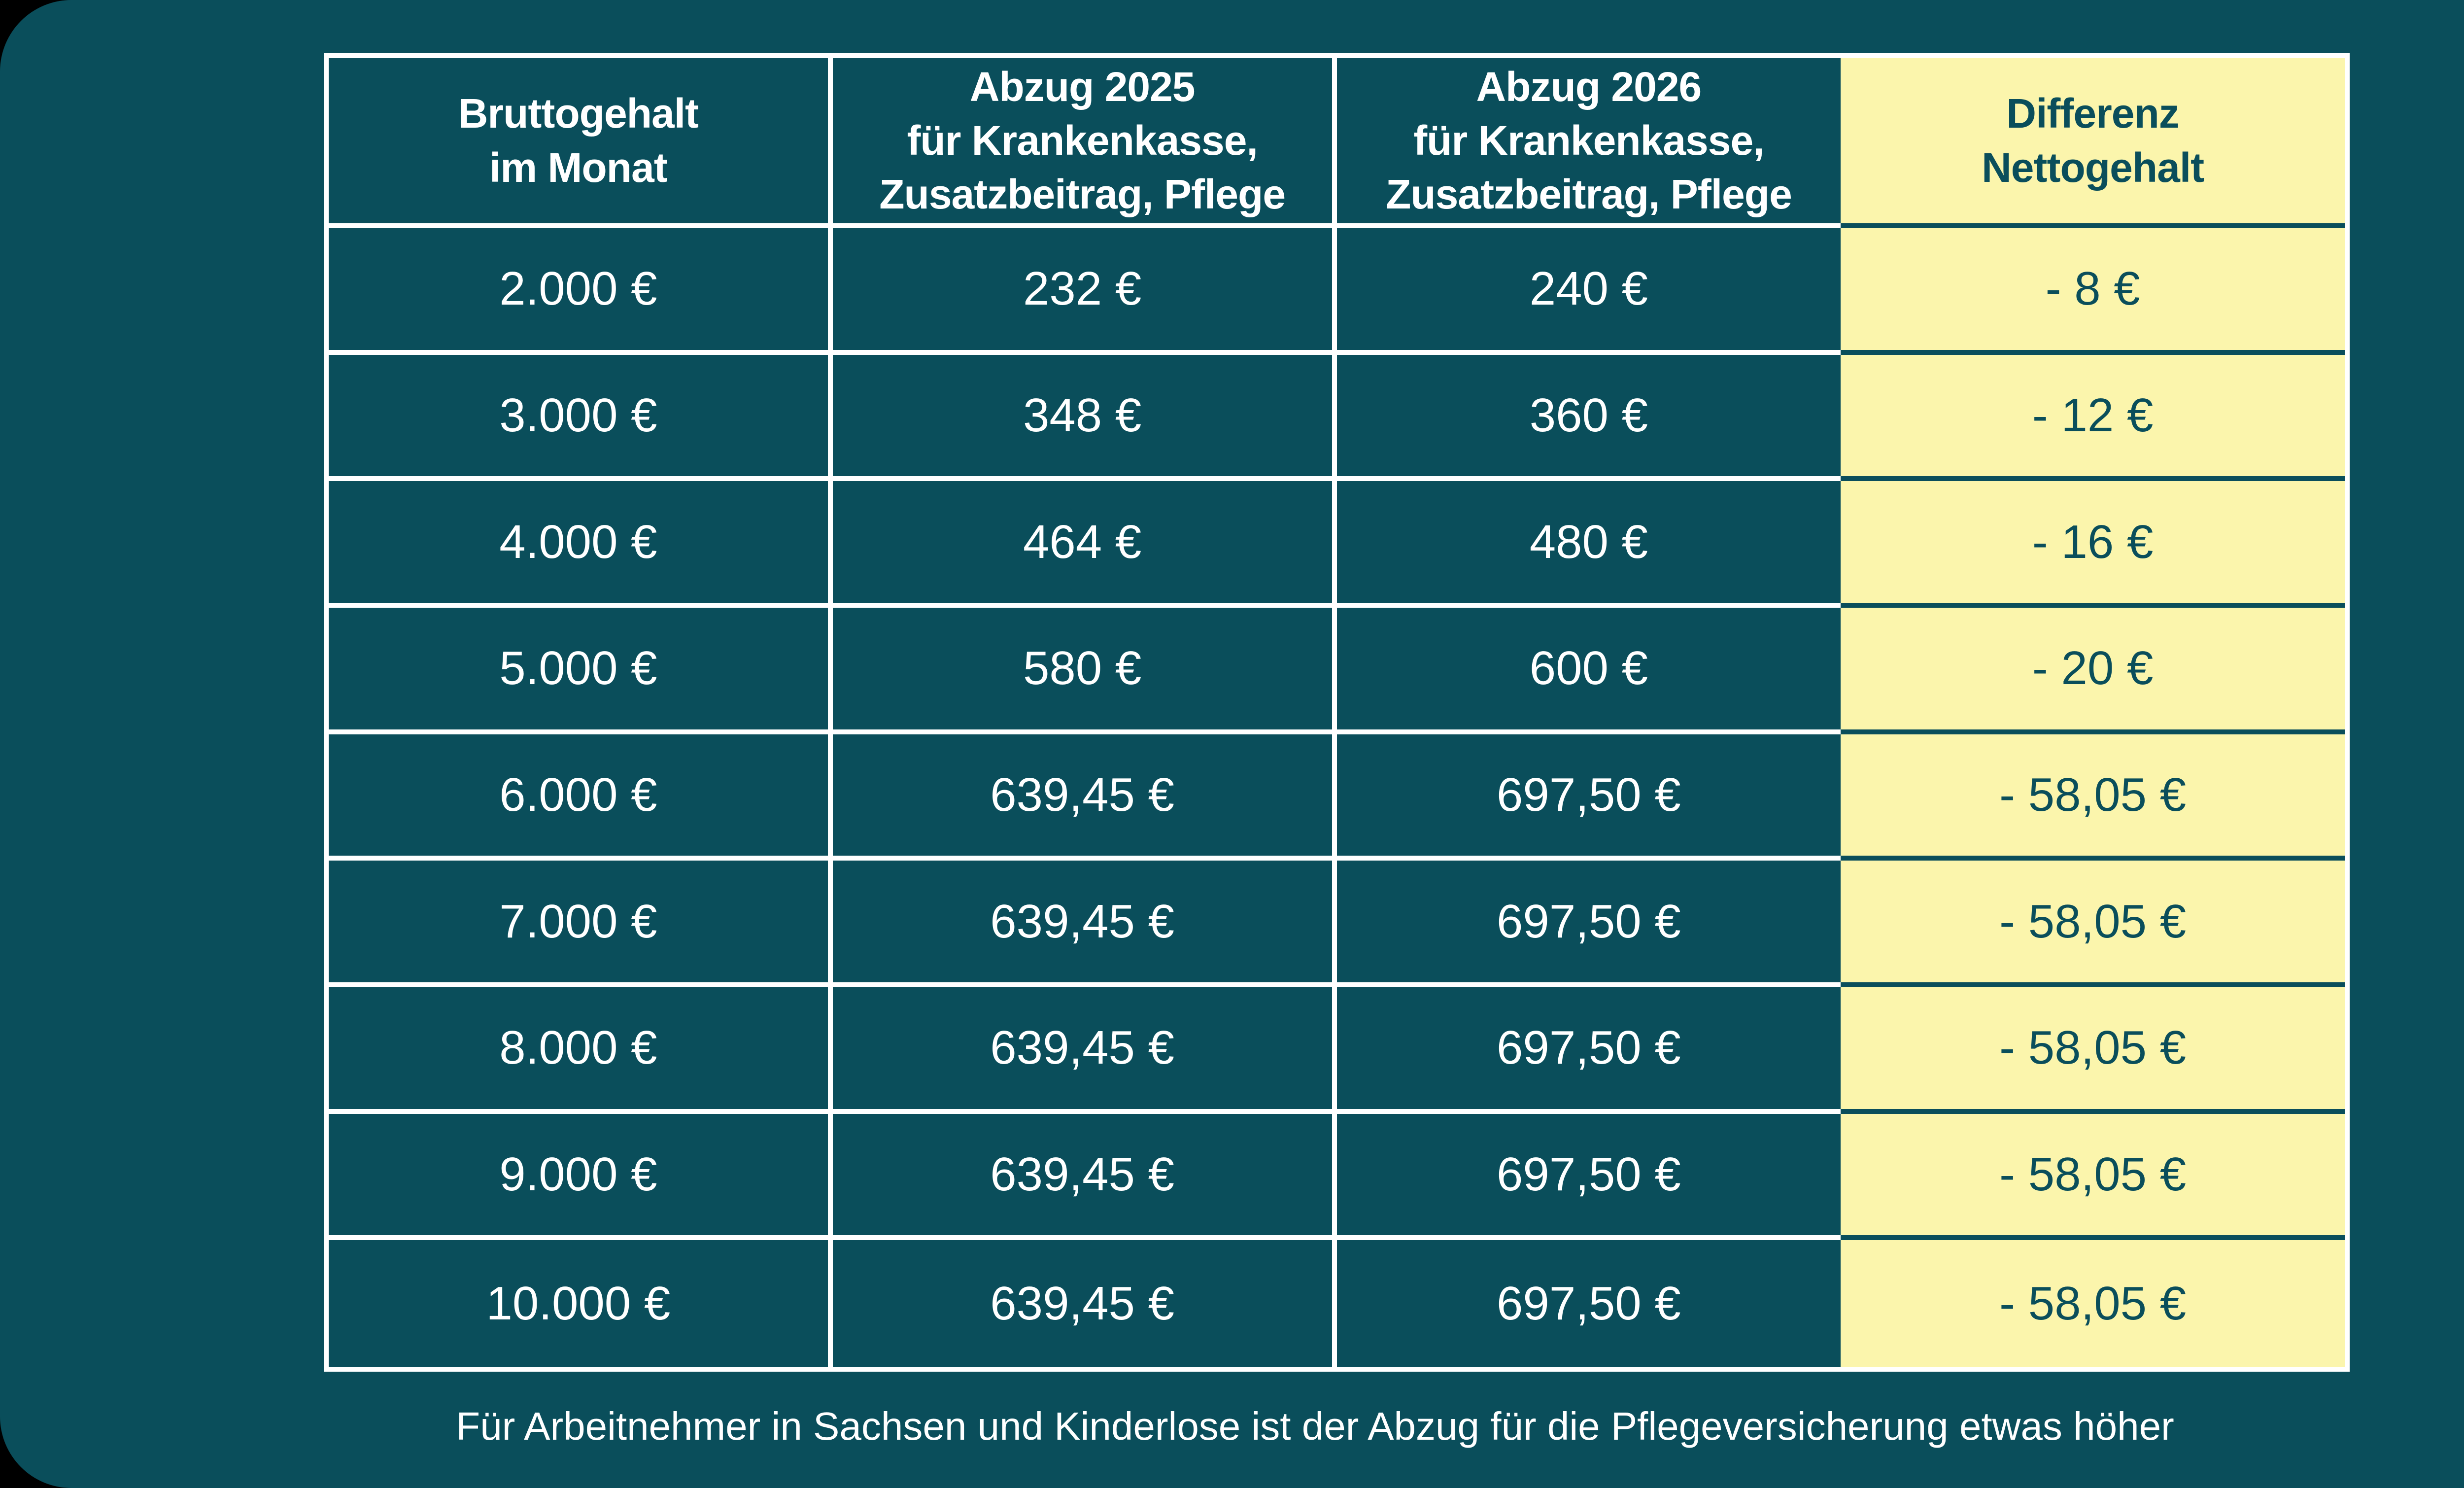 Image resolution: width=2464 pixels, height=1488 pixels. I want to click on table-cell-brutto: 4.000 €, so click(581, 544).